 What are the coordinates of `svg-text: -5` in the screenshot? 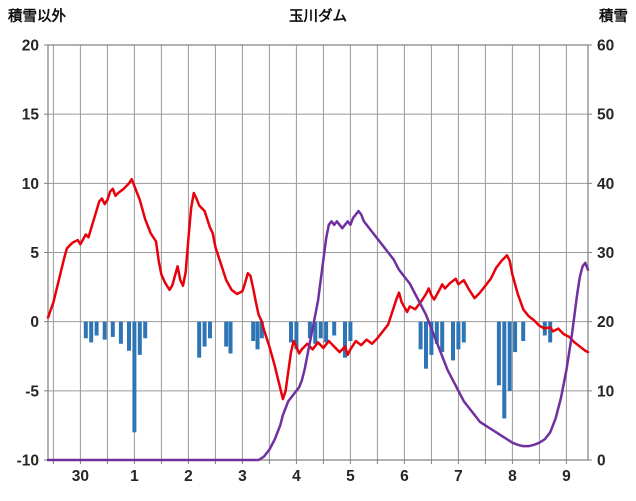 It's located at (32, 391).